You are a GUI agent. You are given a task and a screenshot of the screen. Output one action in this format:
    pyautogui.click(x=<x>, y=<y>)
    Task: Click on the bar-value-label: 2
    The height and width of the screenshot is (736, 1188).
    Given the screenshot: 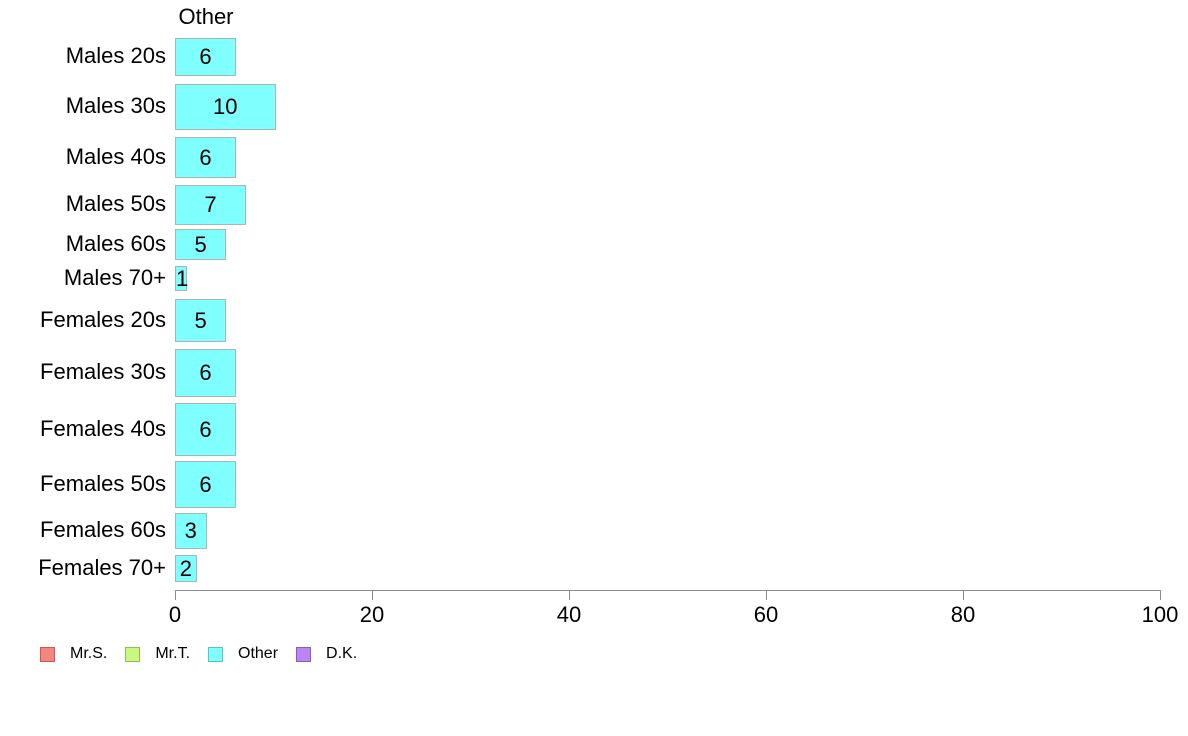 What is the action you would take?
    pyautogui.click(x=185, y=568)
    